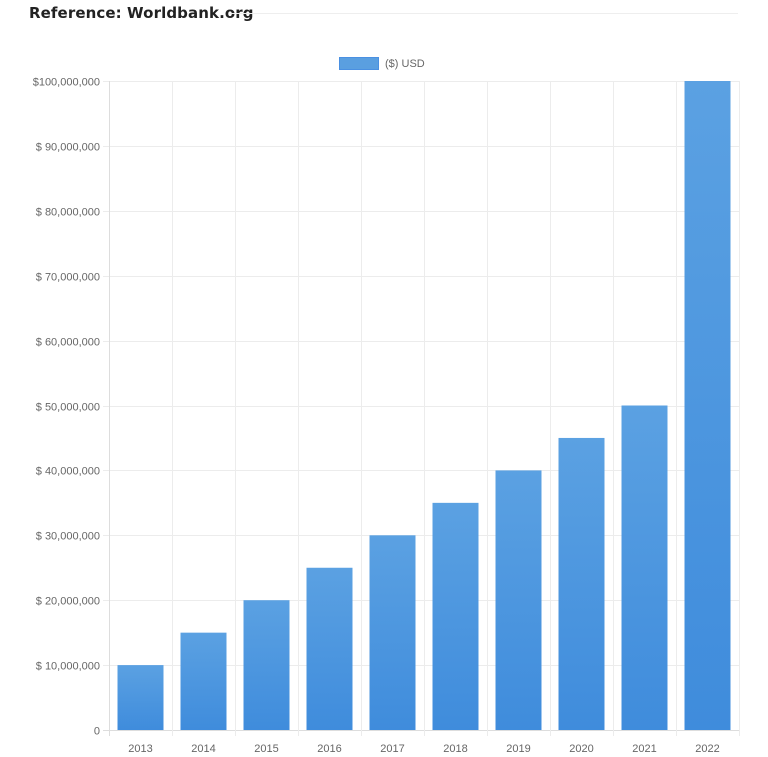  I want to click on y-tick-label: $ 40,000,000, so click(68, 472).